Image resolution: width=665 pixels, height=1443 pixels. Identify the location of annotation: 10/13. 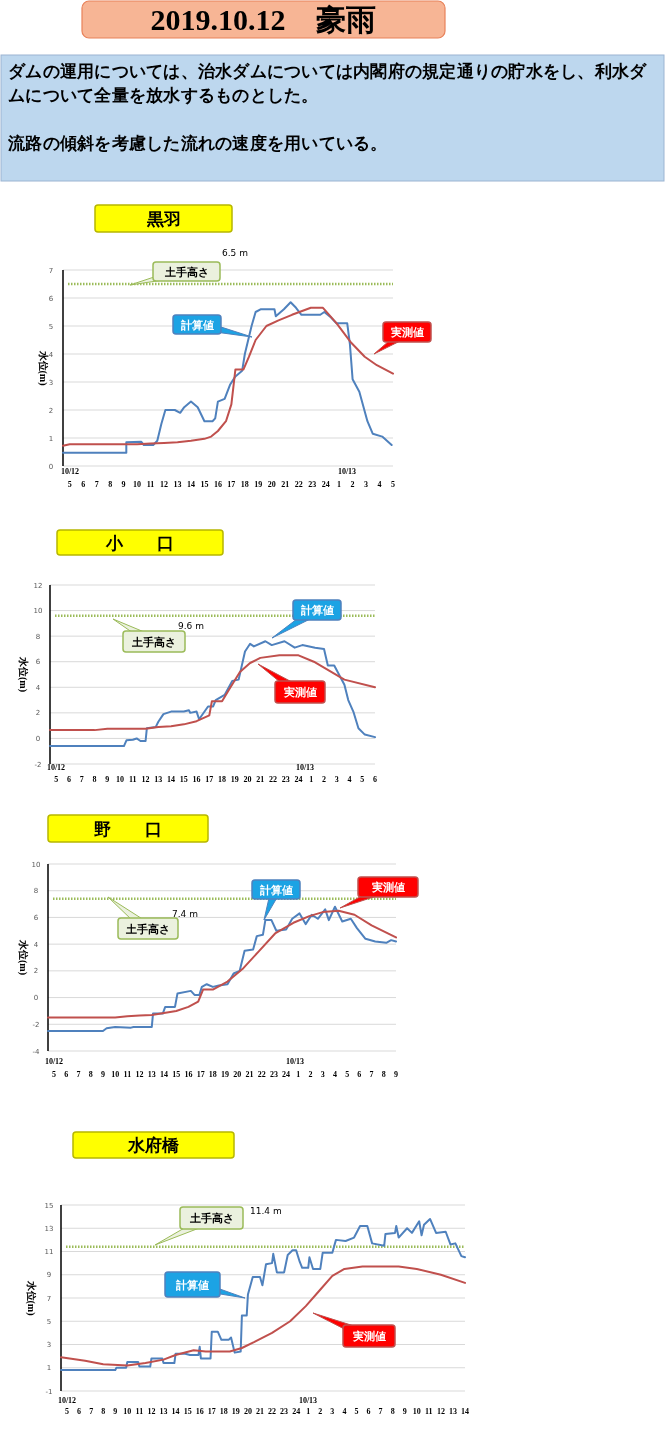
(305, 767).